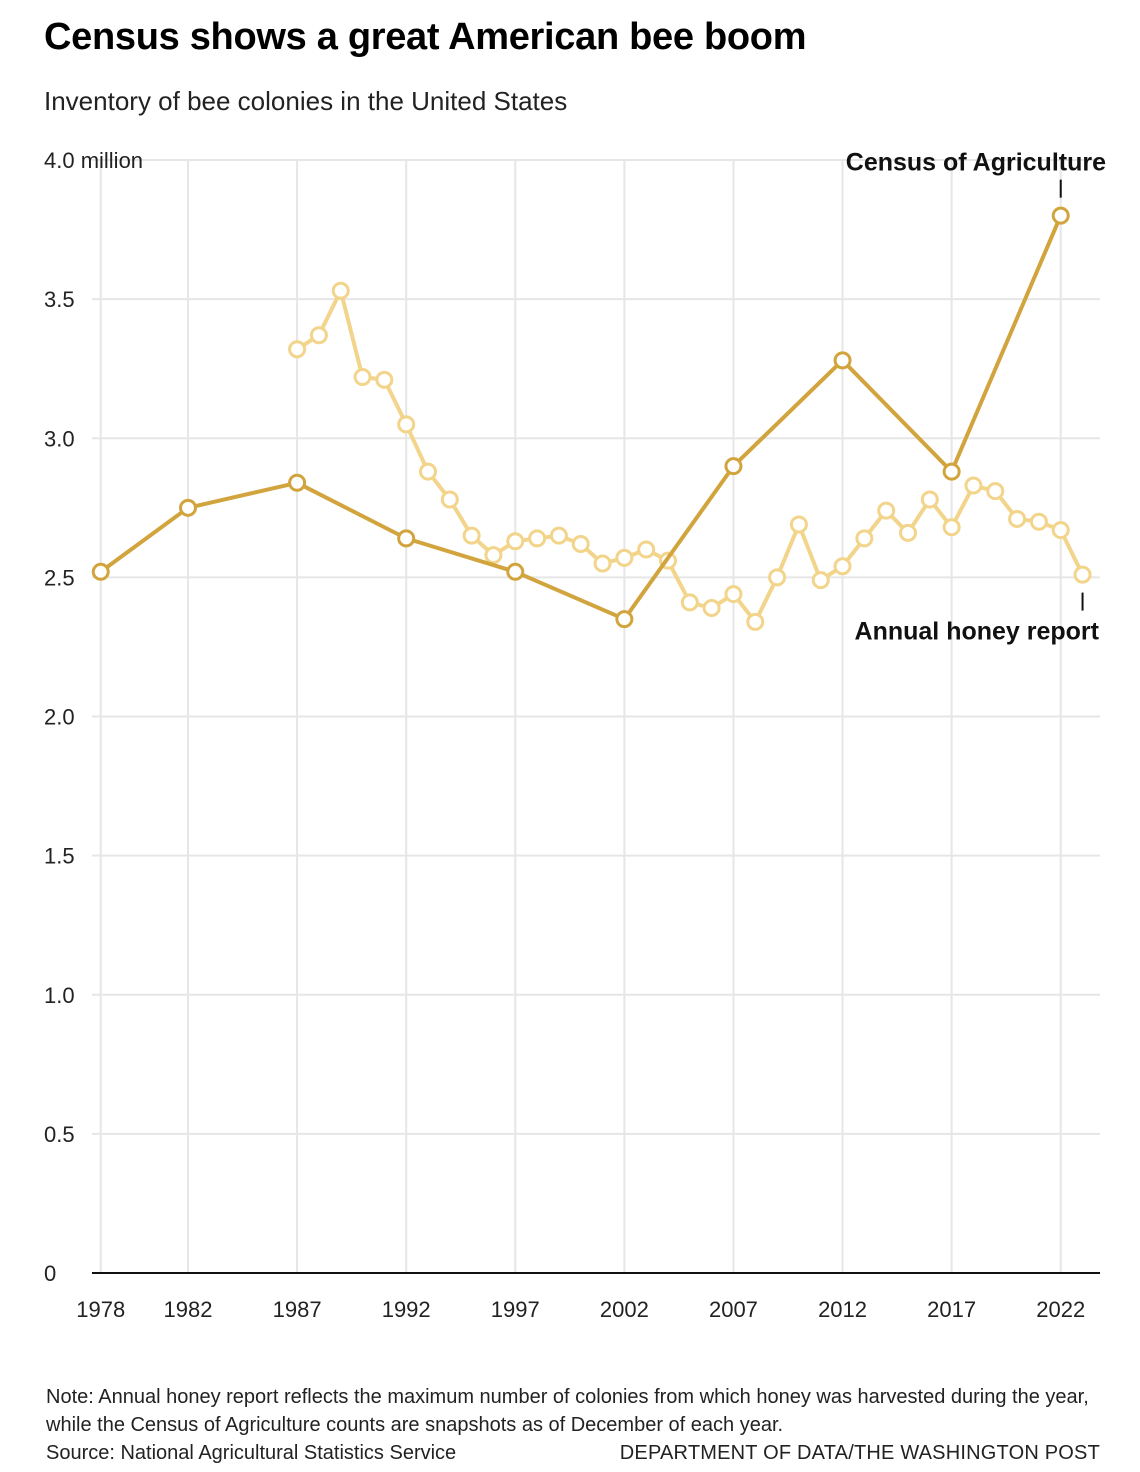 Image resolution: width=1140 pixels, height=1472 pixels. I want to click on y-tick-label: 3.0, so click(59, 438).